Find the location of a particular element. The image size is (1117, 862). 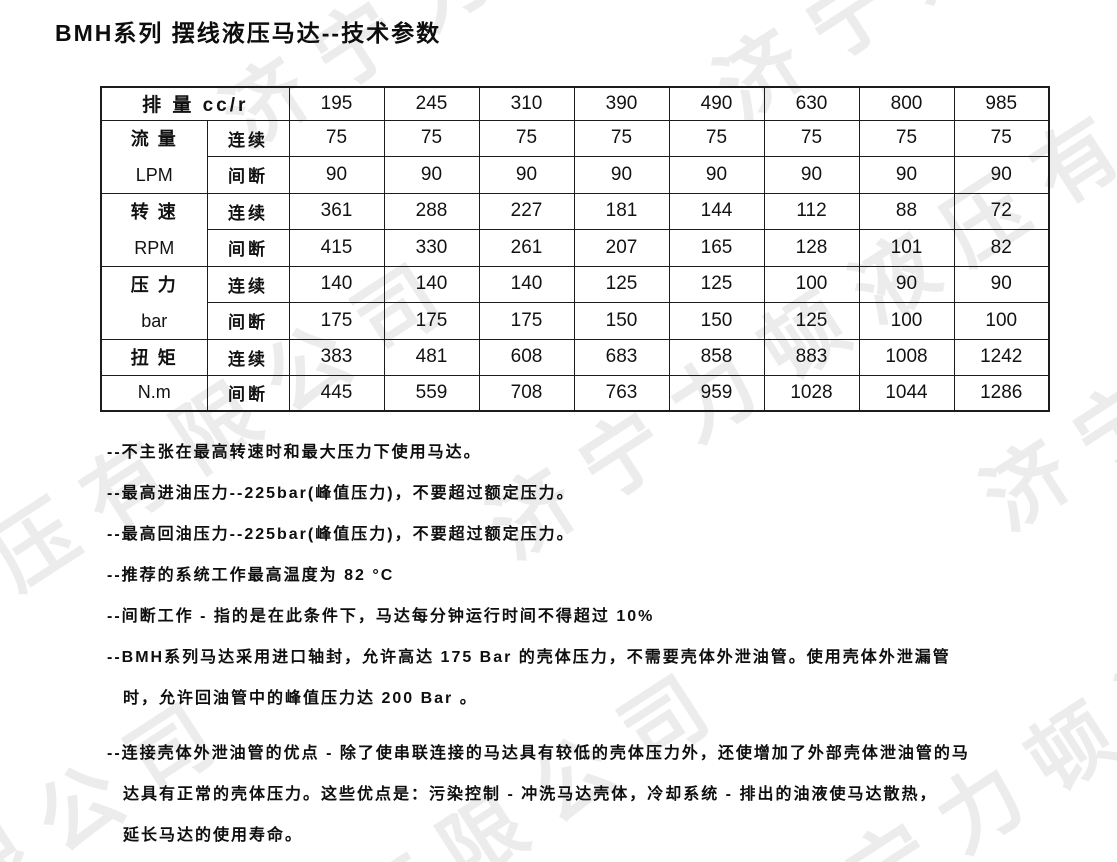

group-unit-cell: N.m is located at coordinates (154, 393).